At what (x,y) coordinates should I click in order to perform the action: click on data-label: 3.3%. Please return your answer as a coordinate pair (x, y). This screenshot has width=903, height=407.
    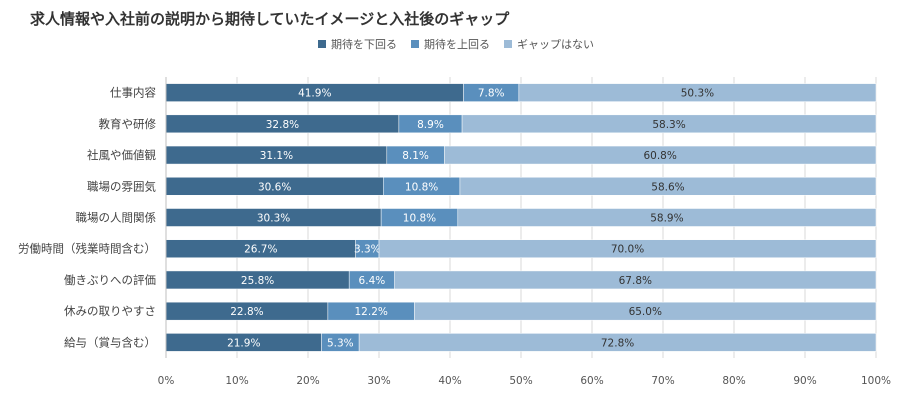
    Looking at the image, I should click on (367, 250).